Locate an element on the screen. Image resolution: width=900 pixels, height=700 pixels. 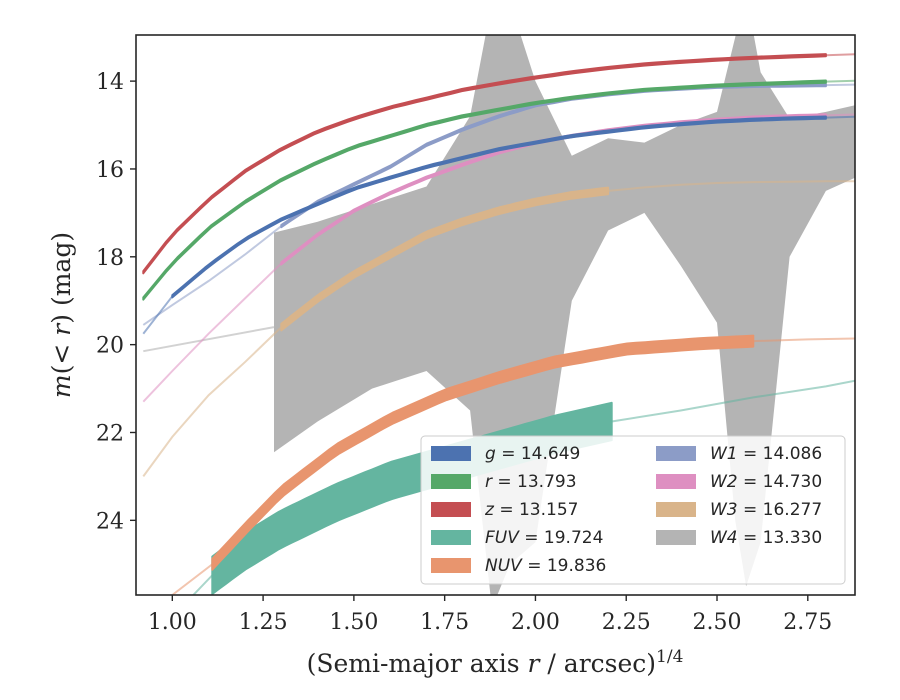
x-tick-label: 2.25 is located at coordinates (626, 622).